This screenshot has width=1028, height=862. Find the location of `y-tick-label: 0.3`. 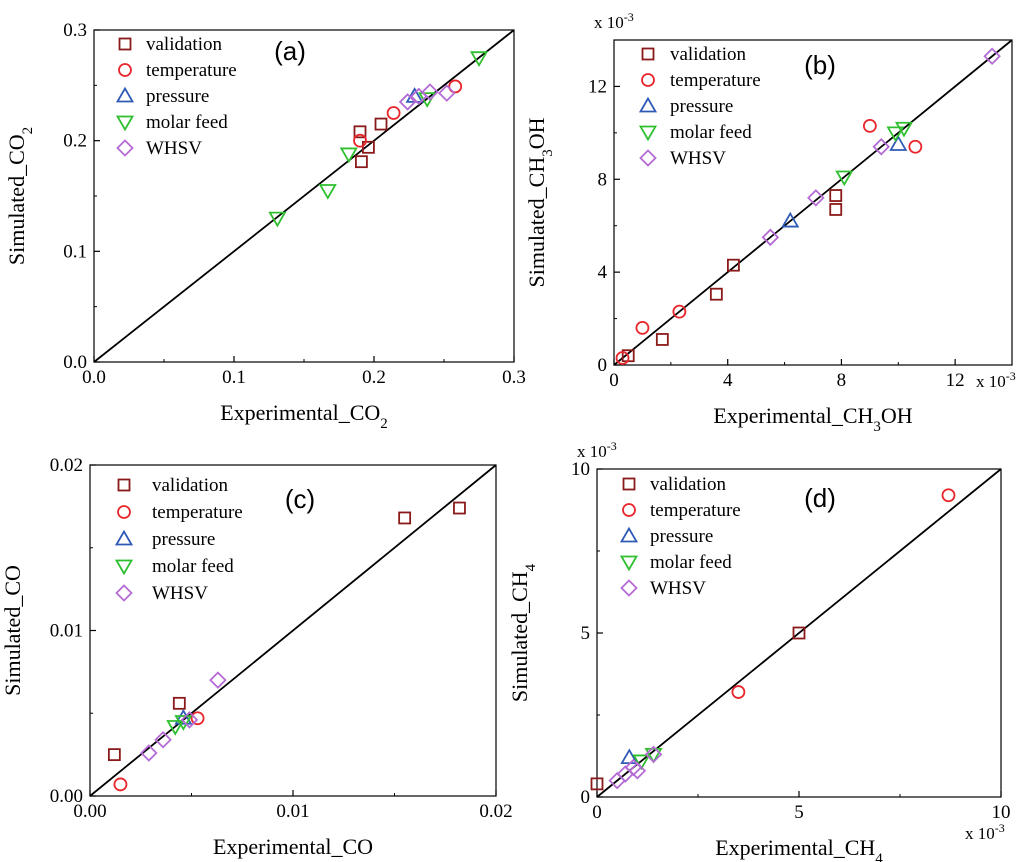

y-tick-label: 0.3 is located at coordinates (75, 30).